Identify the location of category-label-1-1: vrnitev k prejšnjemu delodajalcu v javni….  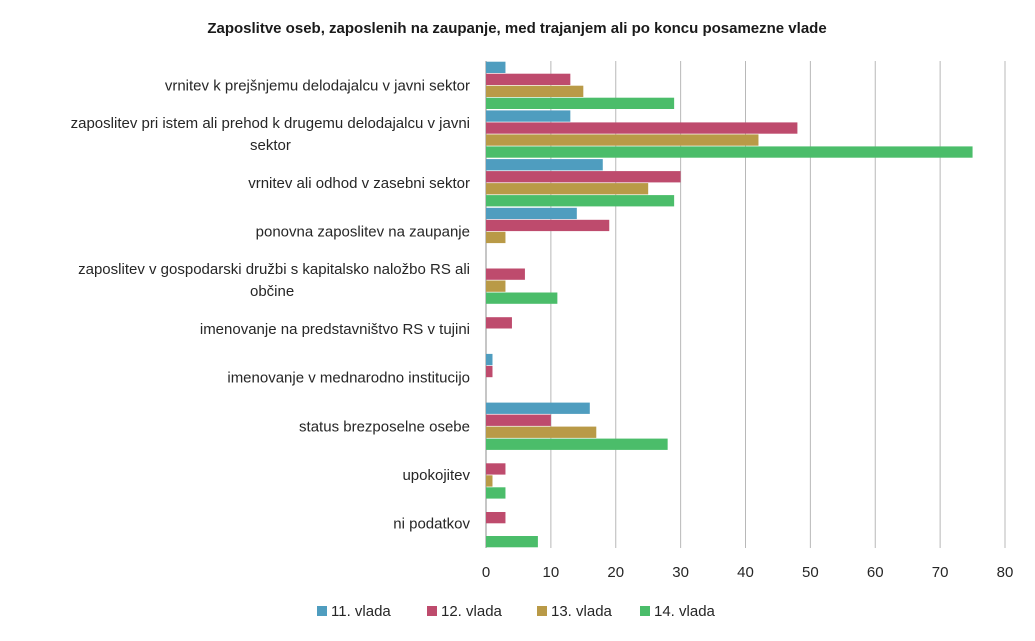
(317, 85).